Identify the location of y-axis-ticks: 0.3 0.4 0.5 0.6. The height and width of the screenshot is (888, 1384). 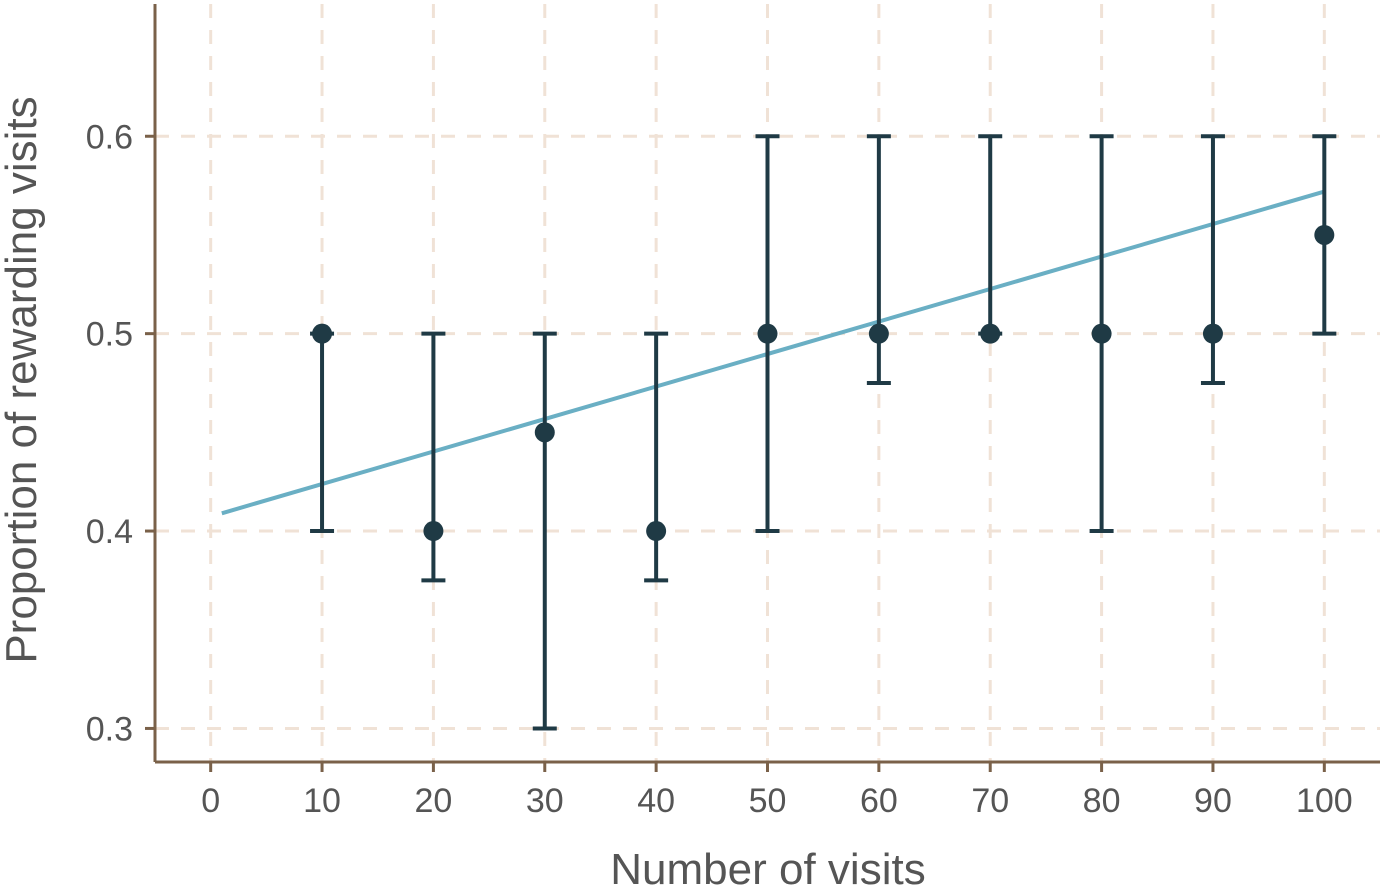
(120, 433).